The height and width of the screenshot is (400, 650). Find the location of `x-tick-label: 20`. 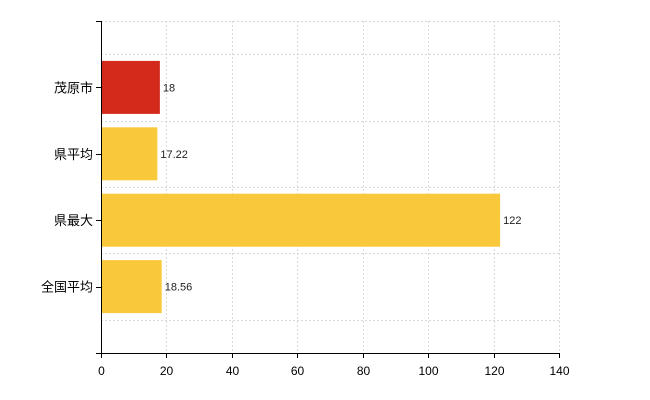

x-tick-label: 20 is located at coordinates (167, 371).